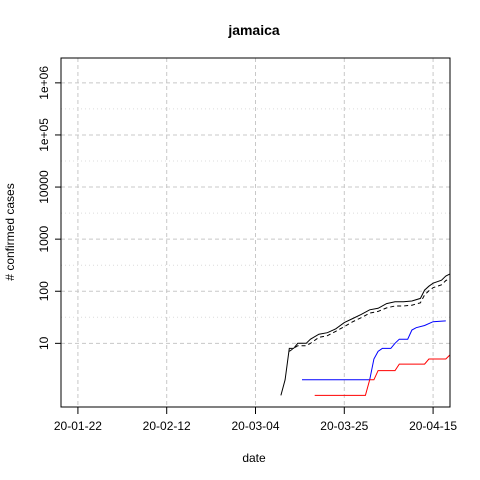  What do you see at coordinates (433, 426) in the screenshot?
I see `x-tick-label: 20-04-15` at bounding box center [433, 426].